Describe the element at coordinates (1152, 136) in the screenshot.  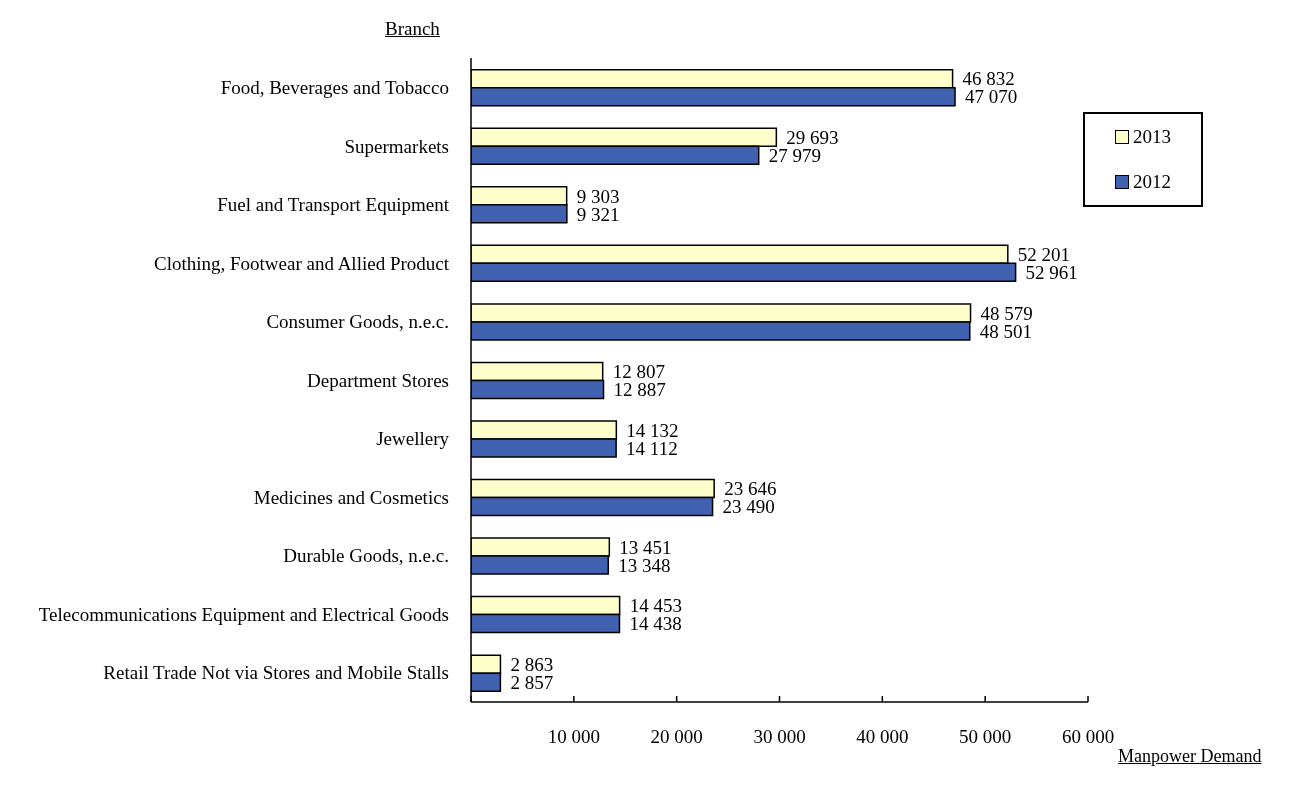
I see `legend-label: 2013` at that location.